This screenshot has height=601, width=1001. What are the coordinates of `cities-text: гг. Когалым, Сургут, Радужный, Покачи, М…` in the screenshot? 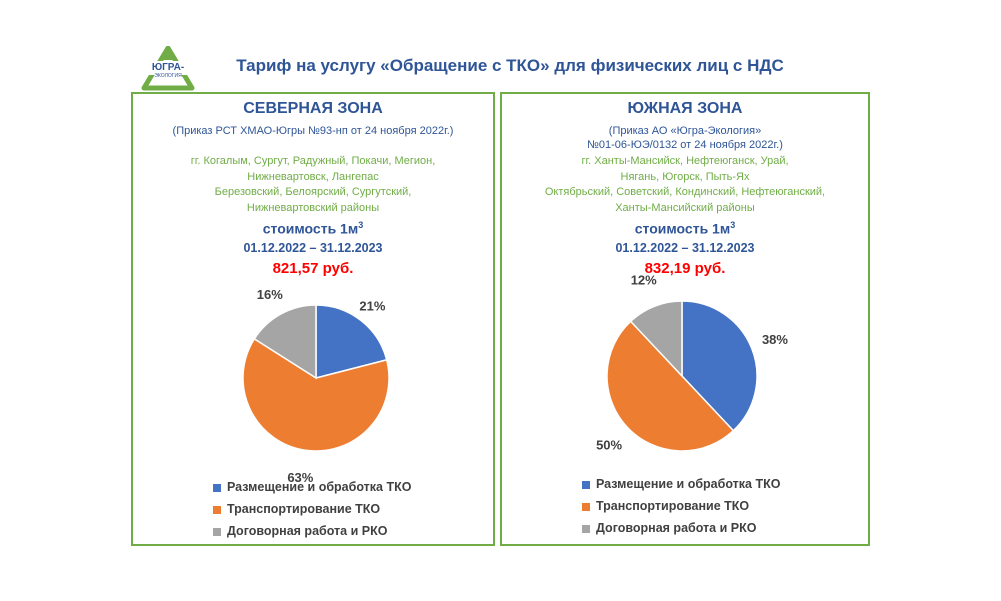 It's located at (313, 185).